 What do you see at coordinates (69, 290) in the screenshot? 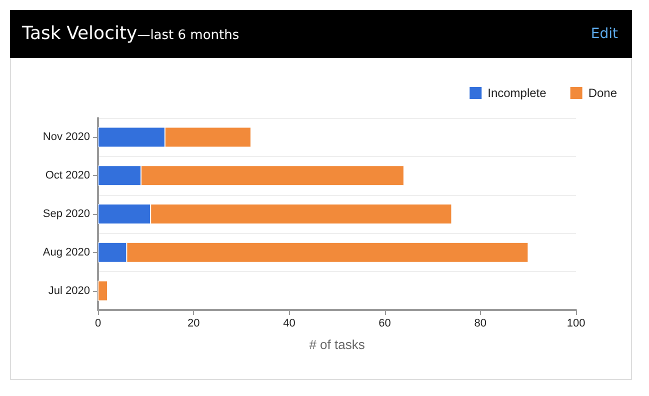
I see `y-tick-label: Jul 2020` at bounding box center [69, 290].